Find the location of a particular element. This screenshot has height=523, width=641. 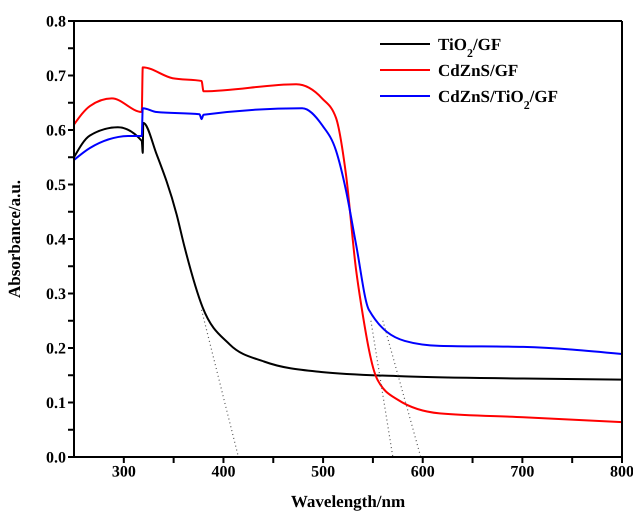

y-tick-label: 0.0 is located at coordinates (56, 458).